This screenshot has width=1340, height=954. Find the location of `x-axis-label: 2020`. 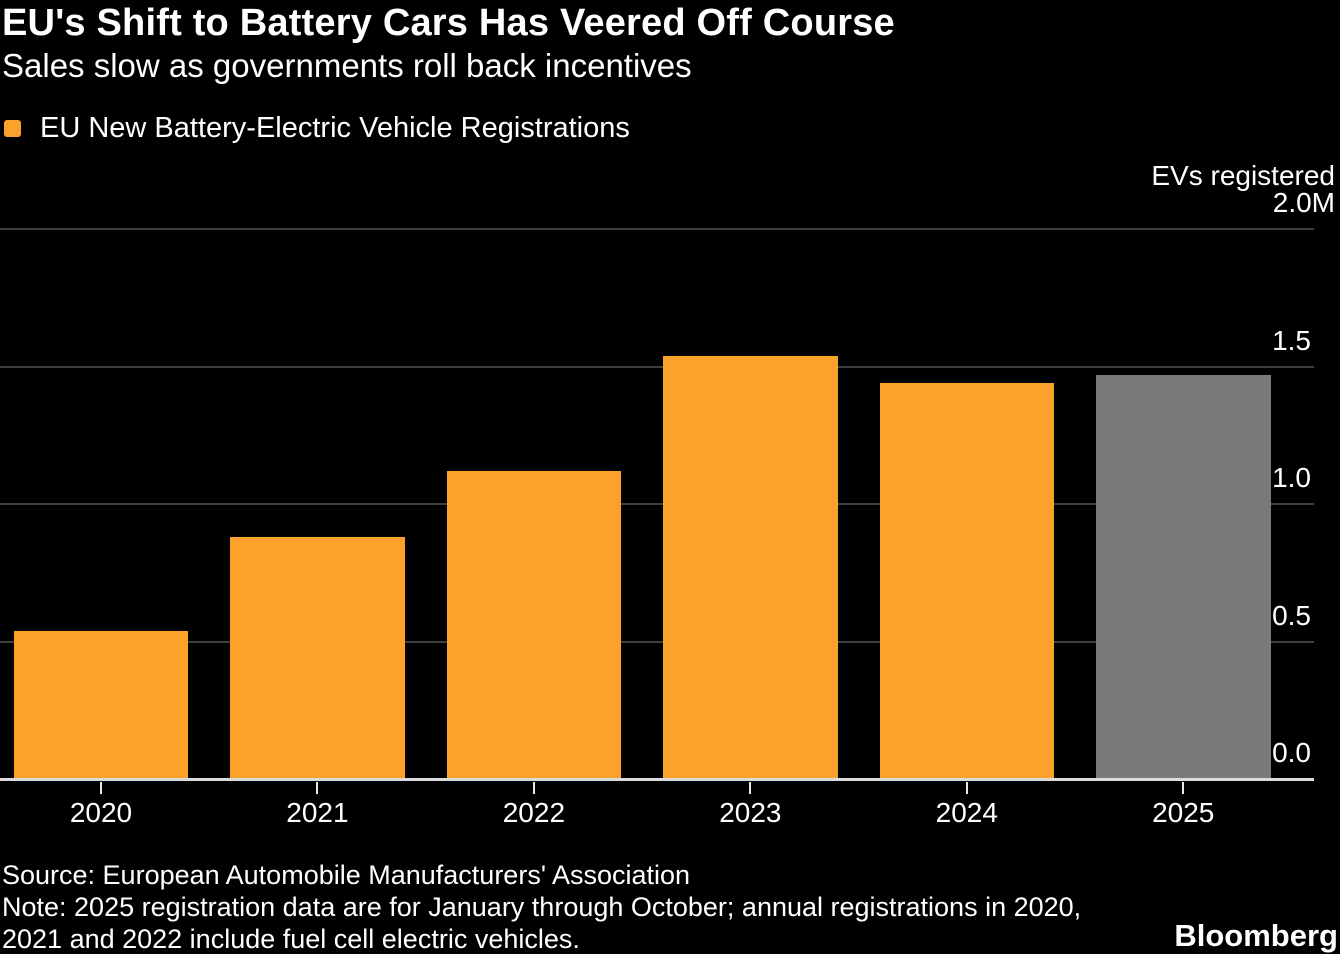

x-axis-label: 2020 is located at coordinates (101, 812).